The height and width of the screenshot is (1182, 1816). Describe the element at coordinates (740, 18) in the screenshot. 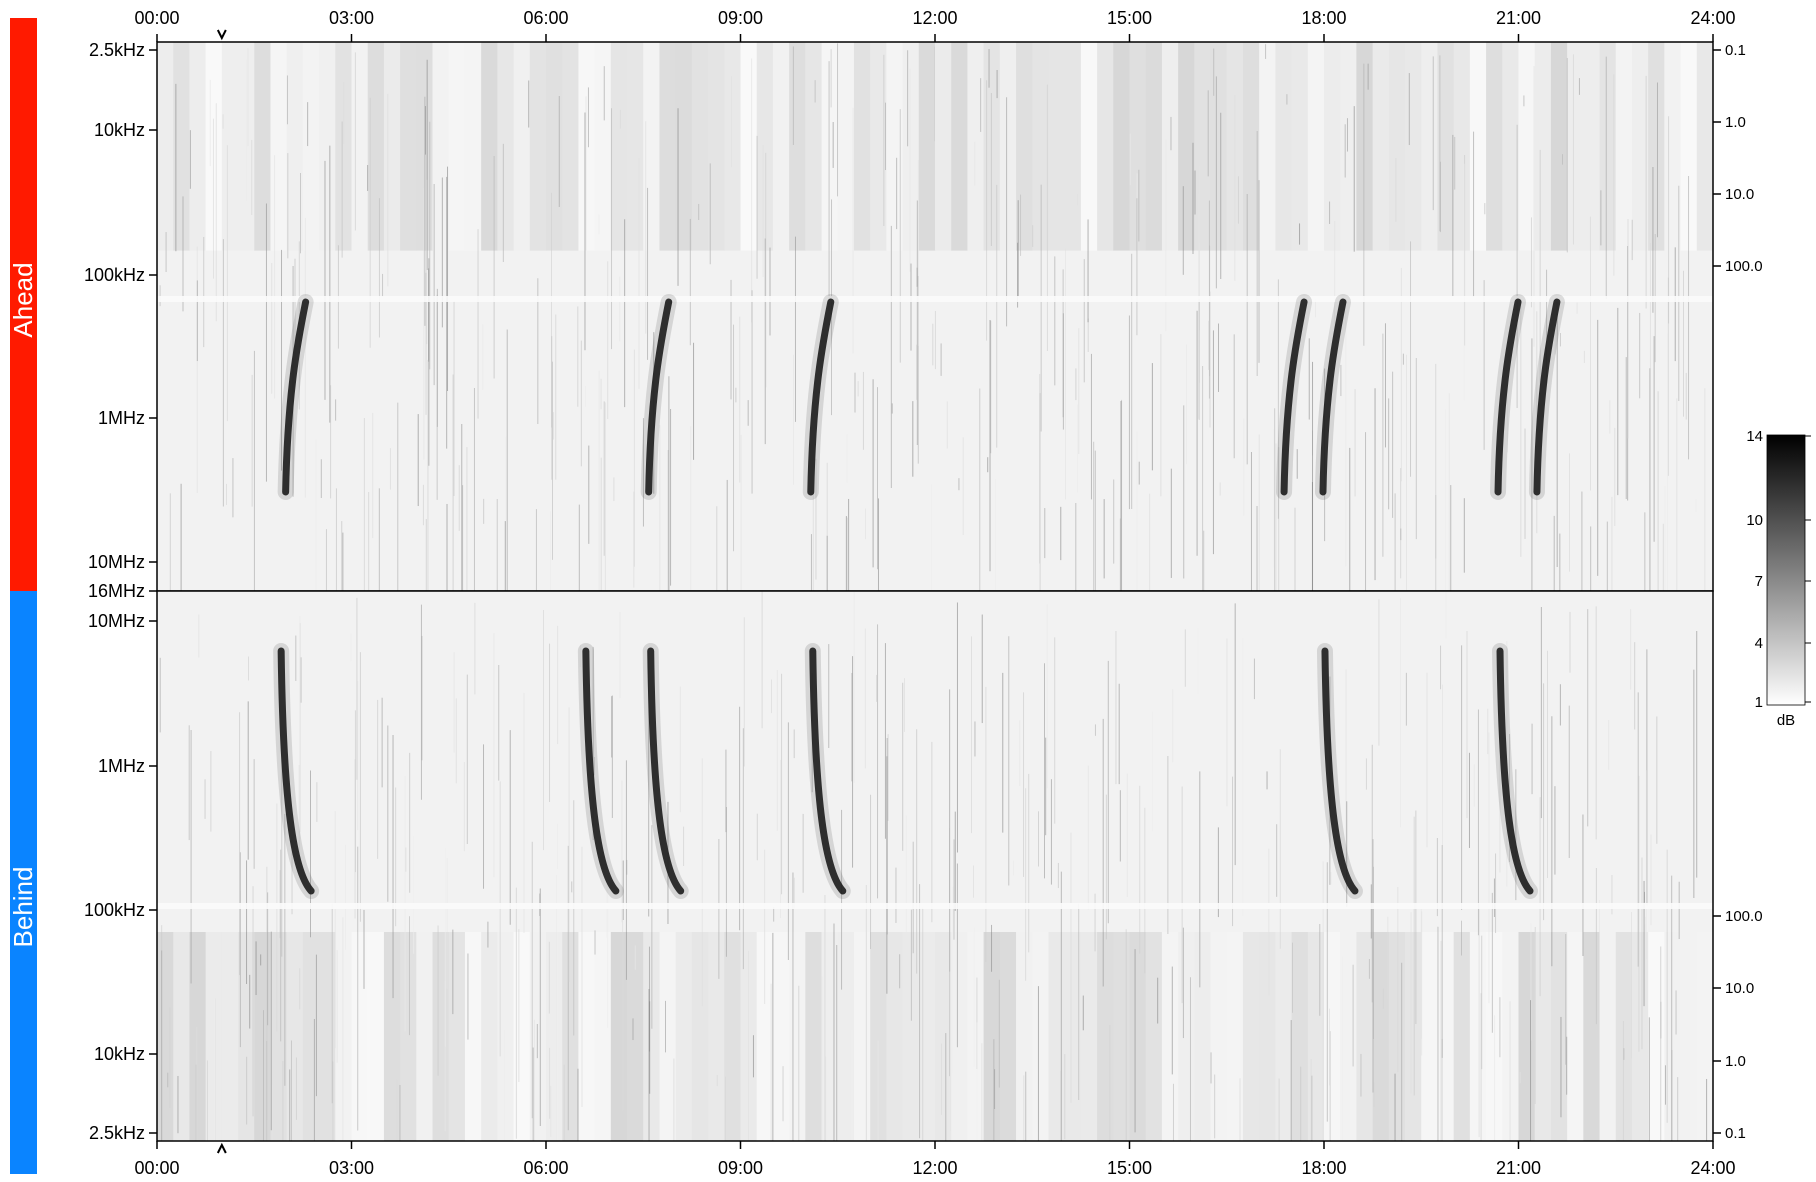

I see `top-x-tick-label: 09:00` at that location.